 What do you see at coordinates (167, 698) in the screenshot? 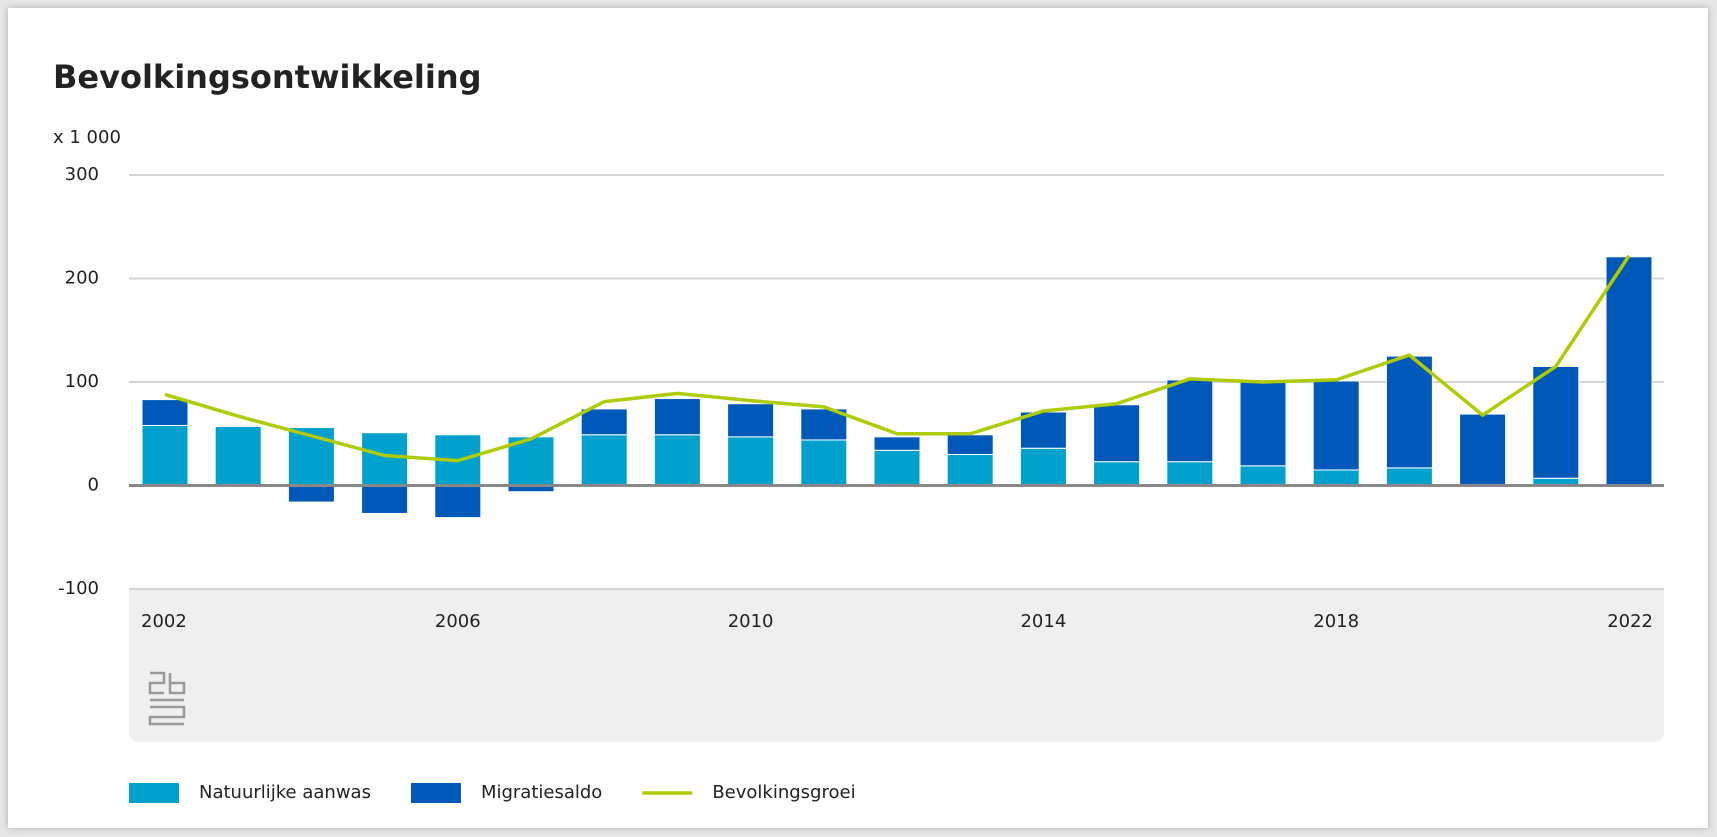
I see `logo` at bounding box center [167, 698].